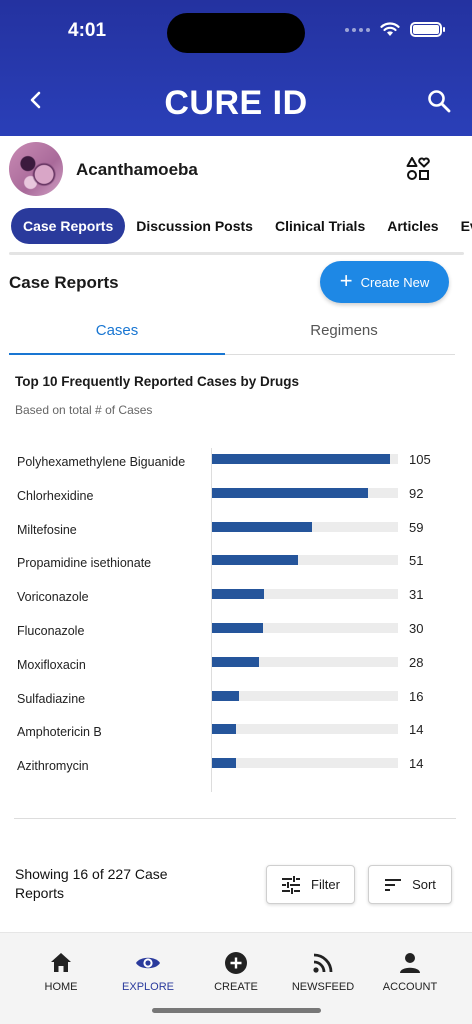 The image size is (472, 1024). I want to click on bar-label: Sulfadiazine, so click(51, 698).